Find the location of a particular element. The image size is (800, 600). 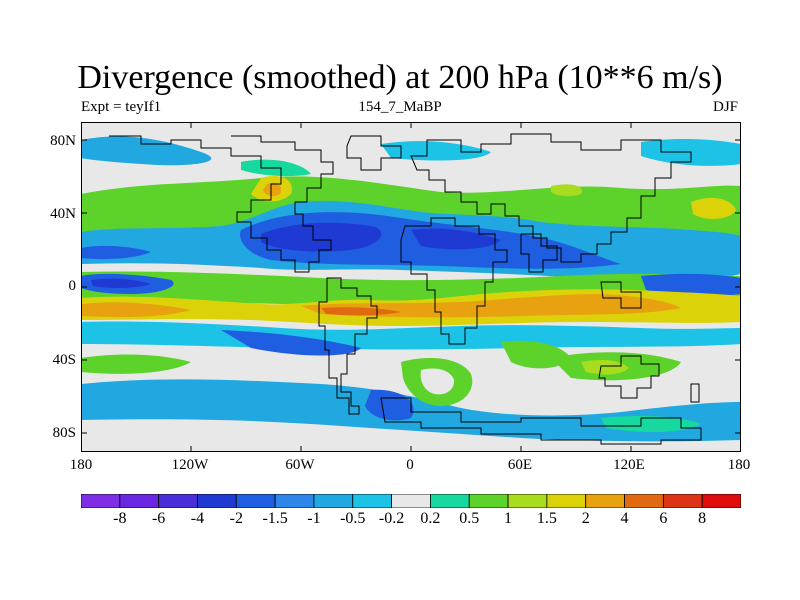

coast-australia is located at coordinates (629, 377).